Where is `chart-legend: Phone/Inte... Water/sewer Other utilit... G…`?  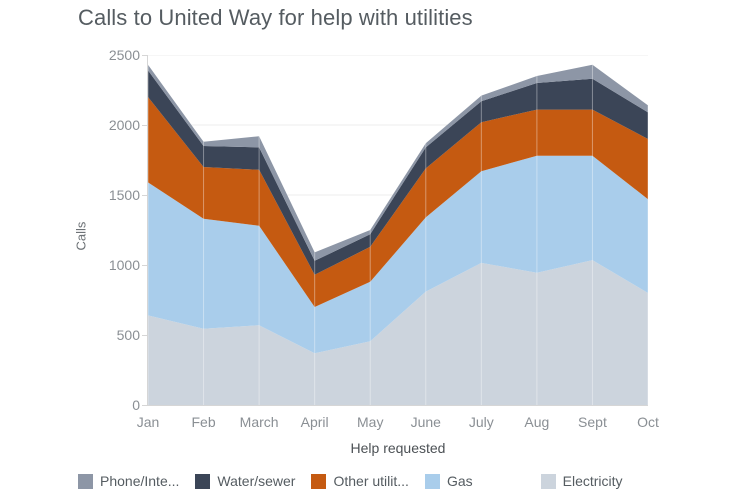
chart-legend: Phone/Inte... Water/sewer Other utilit... G… is located at coordinates (358, 481).